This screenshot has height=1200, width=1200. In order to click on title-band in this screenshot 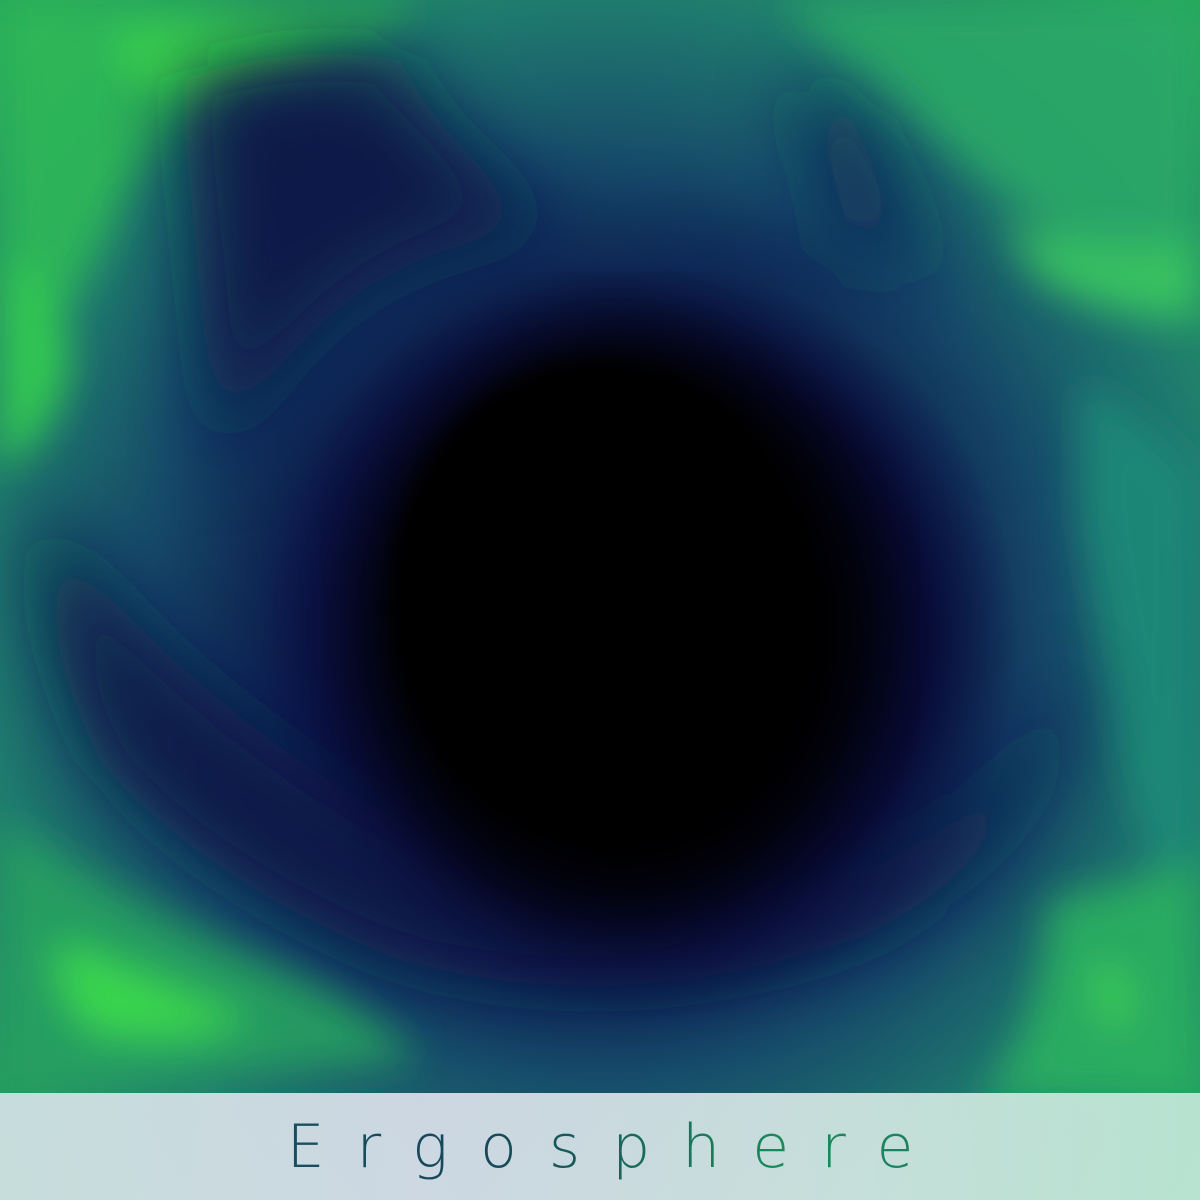, I will do `click(600, 1146)`.